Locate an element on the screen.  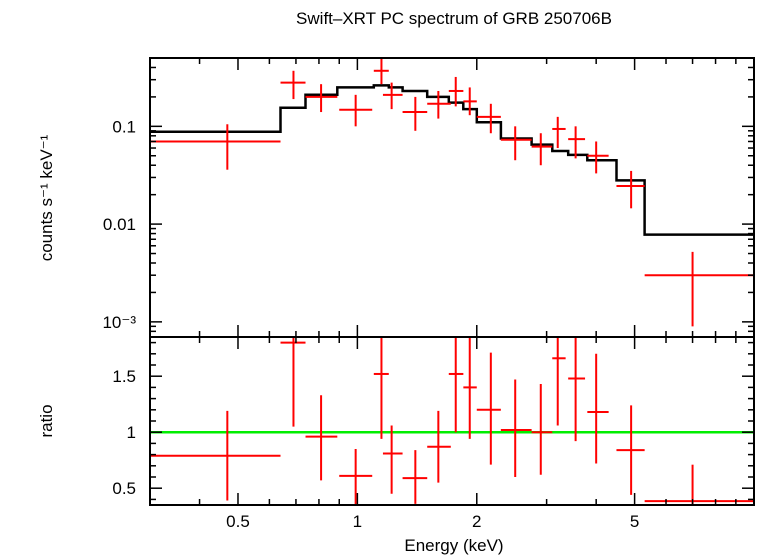
x-tick-label: 1 is located at coordinates (357, 521).